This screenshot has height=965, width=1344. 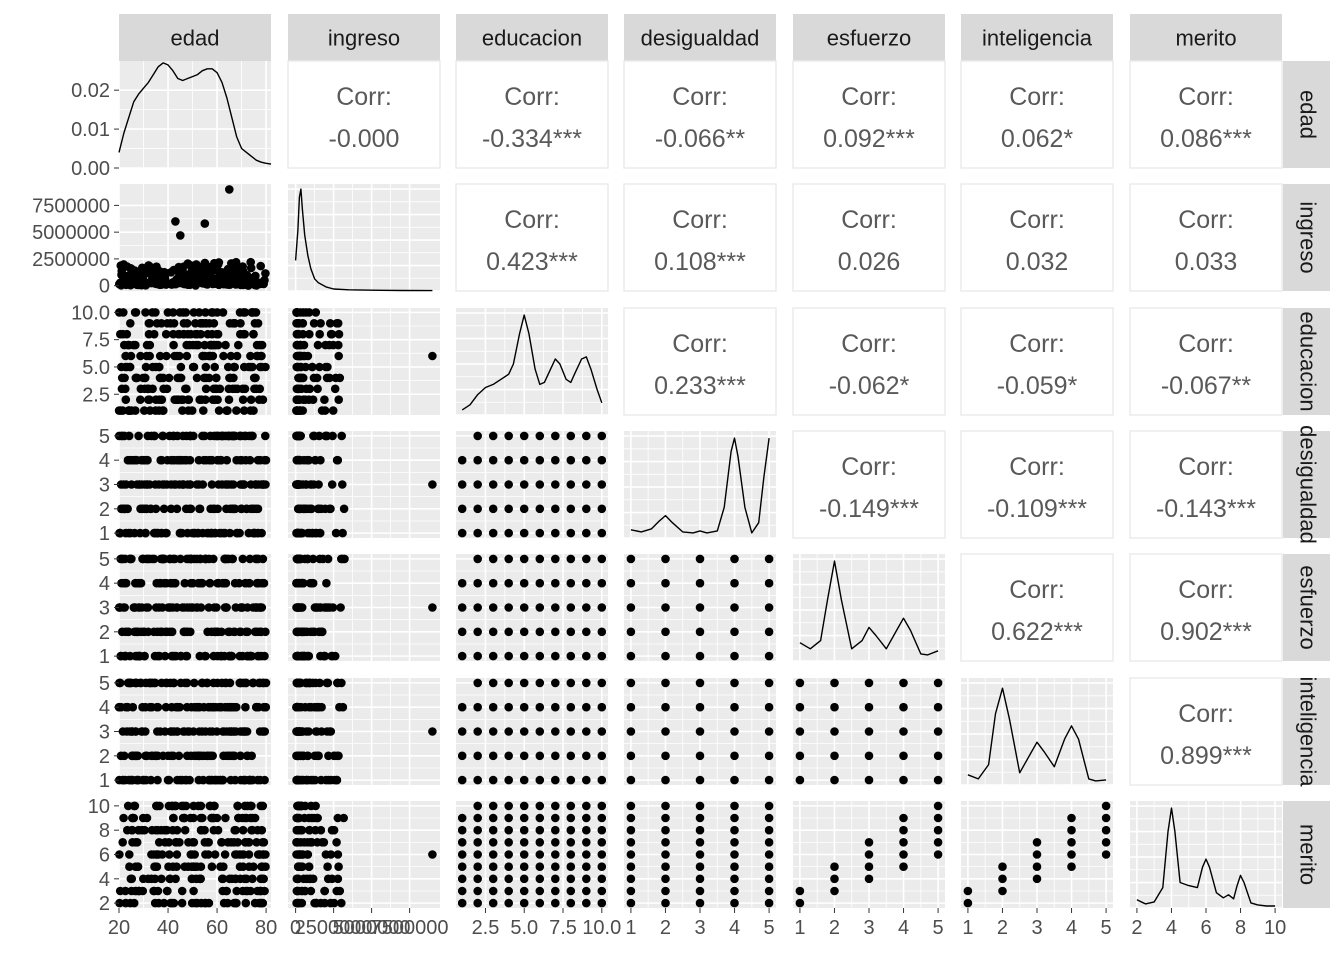 What do you see at coordinates (1206, 607) in the screenshot?
I see `panel-esfuerzo-merito: Corr: 0.902***` at bounding box center [1206, 607].